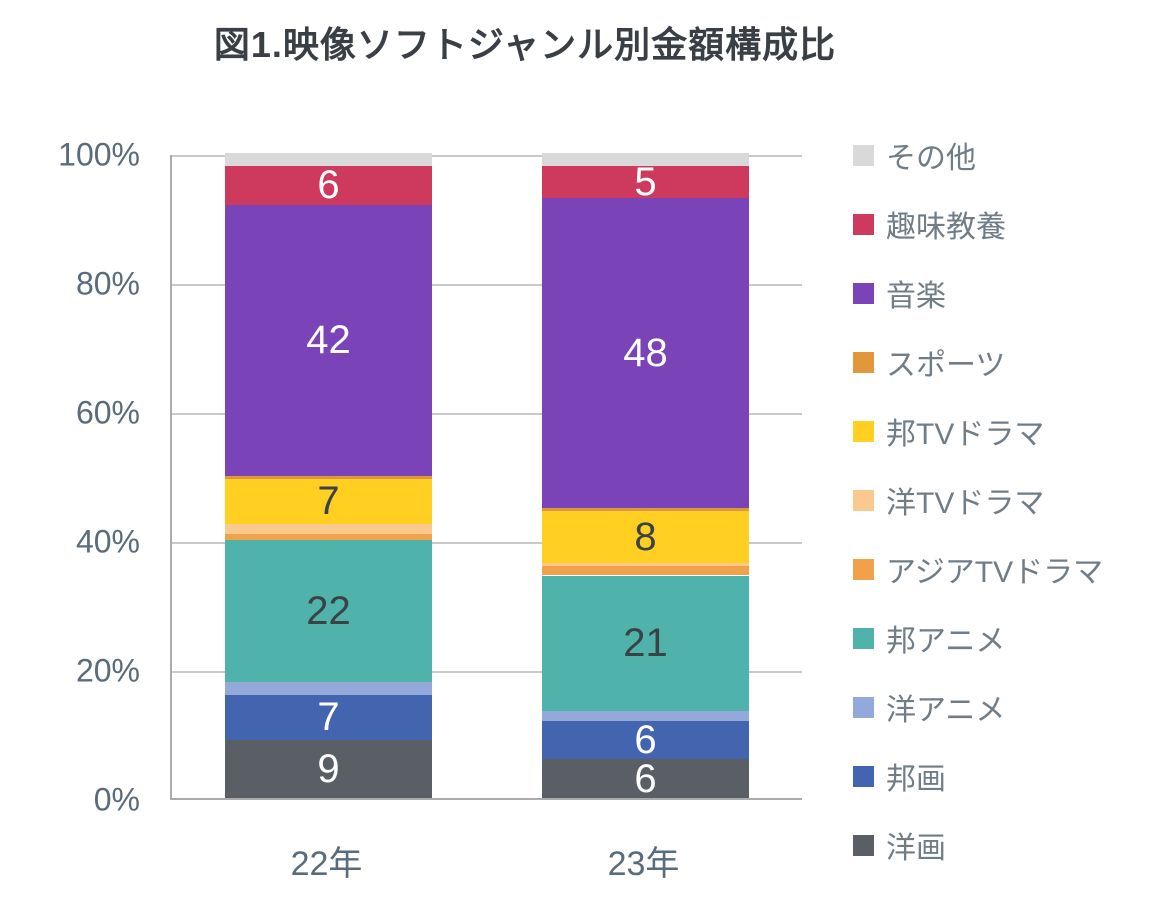 The width and height of the screenshot is (1154, 904). What do you see at coordinates (107, 541) in the screenshot?
I see `y-tick-label: 40%` at bounding box center [107, 541].